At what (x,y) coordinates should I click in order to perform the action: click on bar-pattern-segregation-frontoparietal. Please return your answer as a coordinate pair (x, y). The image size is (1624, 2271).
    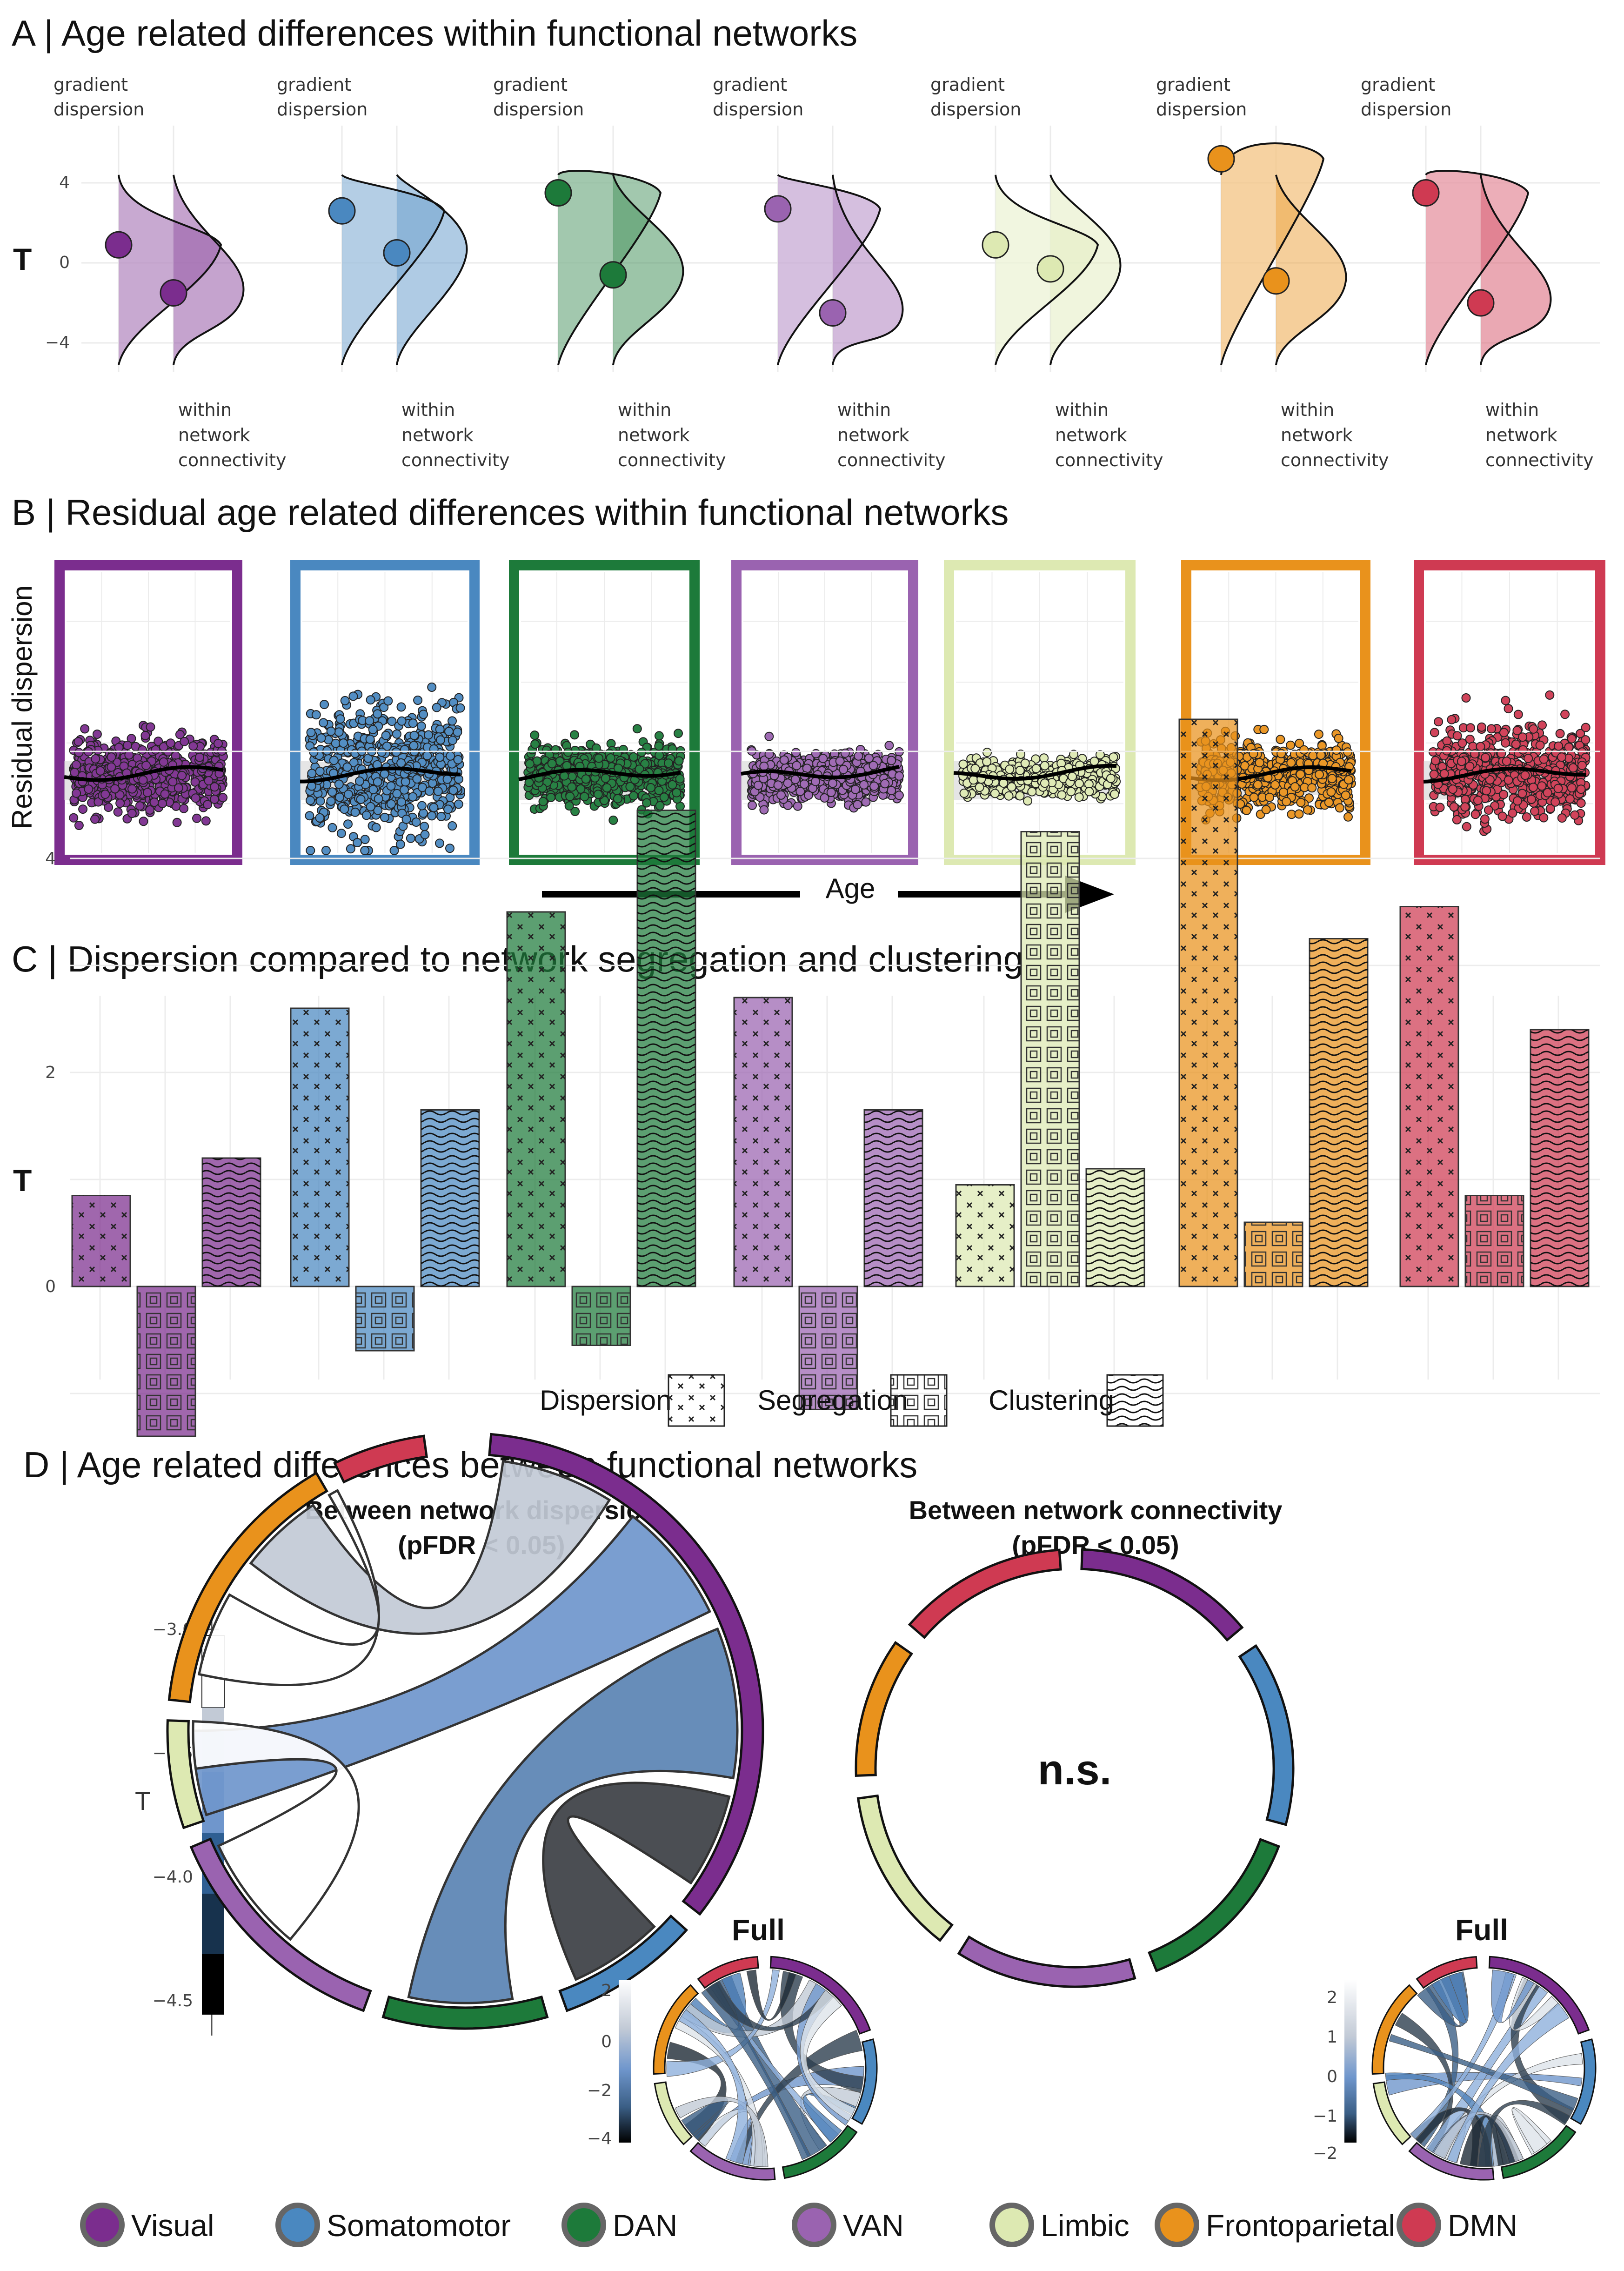
    Looking at the image, I should click on (1274, 1254).